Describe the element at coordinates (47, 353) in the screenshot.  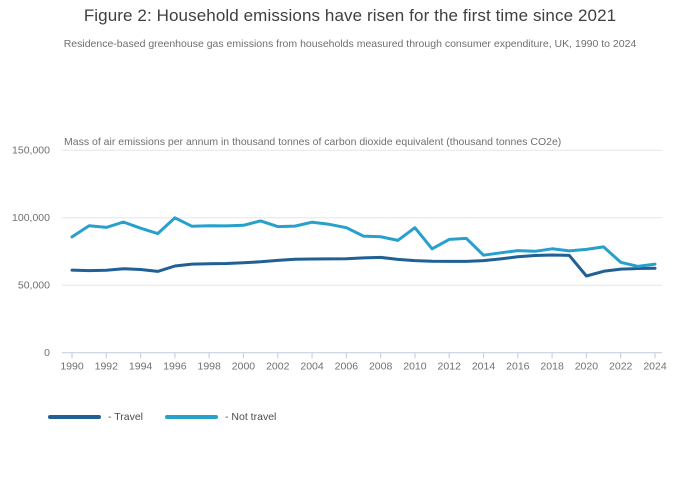
I see `y-tick-label-0: 0` at that location.